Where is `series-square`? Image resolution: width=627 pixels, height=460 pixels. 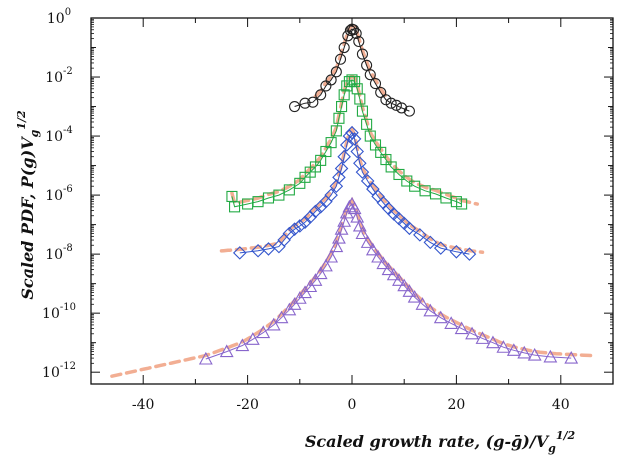
series-square is located at coordinates (347, 143).